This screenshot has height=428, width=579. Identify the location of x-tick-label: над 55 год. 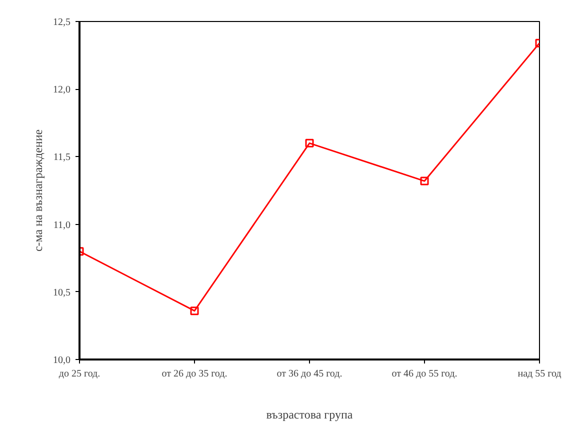
(540, 374).